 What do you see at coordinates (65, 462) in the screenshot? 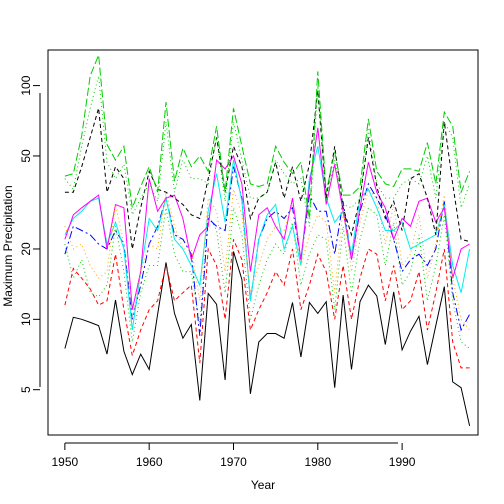
I see `x-tick-label-1950: 1950` at bounding box center [65, 462].